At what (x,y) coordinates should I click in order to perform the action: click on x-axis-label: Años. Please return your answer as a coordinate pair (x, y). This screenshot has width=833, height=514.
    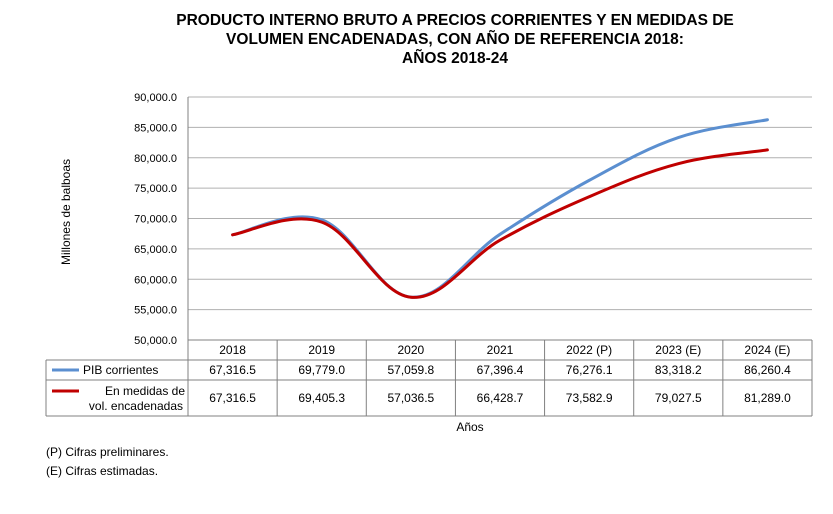
    Looking at the image, I should click on (469, 427).